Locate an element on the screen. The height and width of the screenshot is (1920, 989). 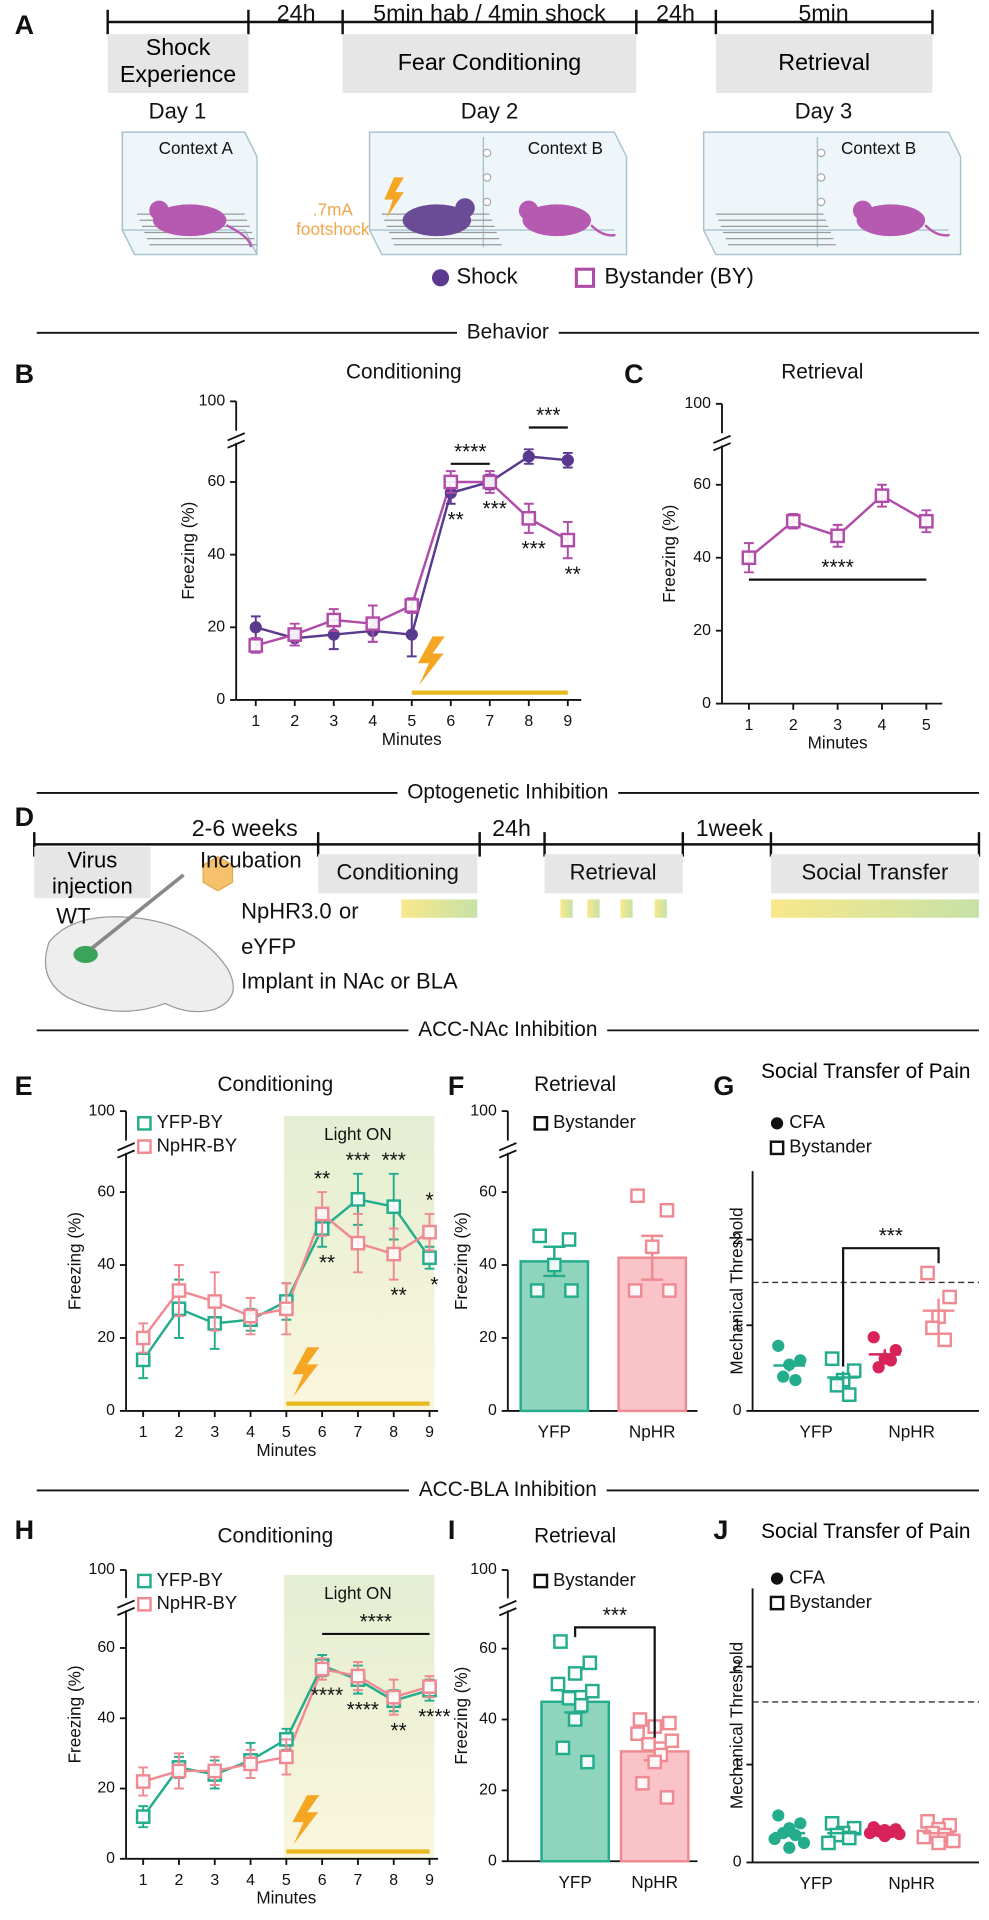
chart-title: Social Transfer of Pain is located at coordinates (866, 1071).